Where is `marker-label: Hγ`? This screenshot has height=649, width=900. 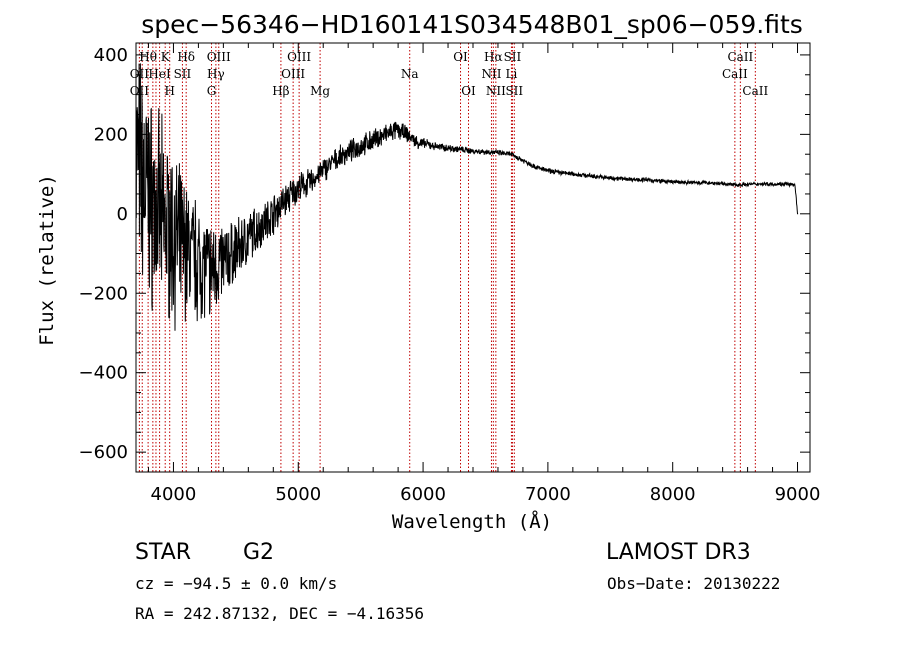 marker-label: Hγ is located at coordinates (216, 74).